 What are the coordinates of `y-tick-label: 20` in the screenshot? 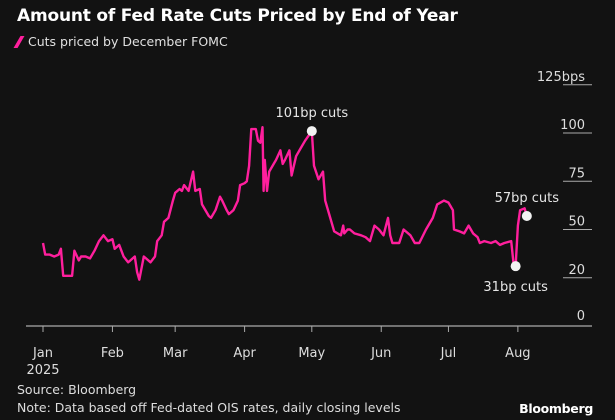 It's located at (576, 270).